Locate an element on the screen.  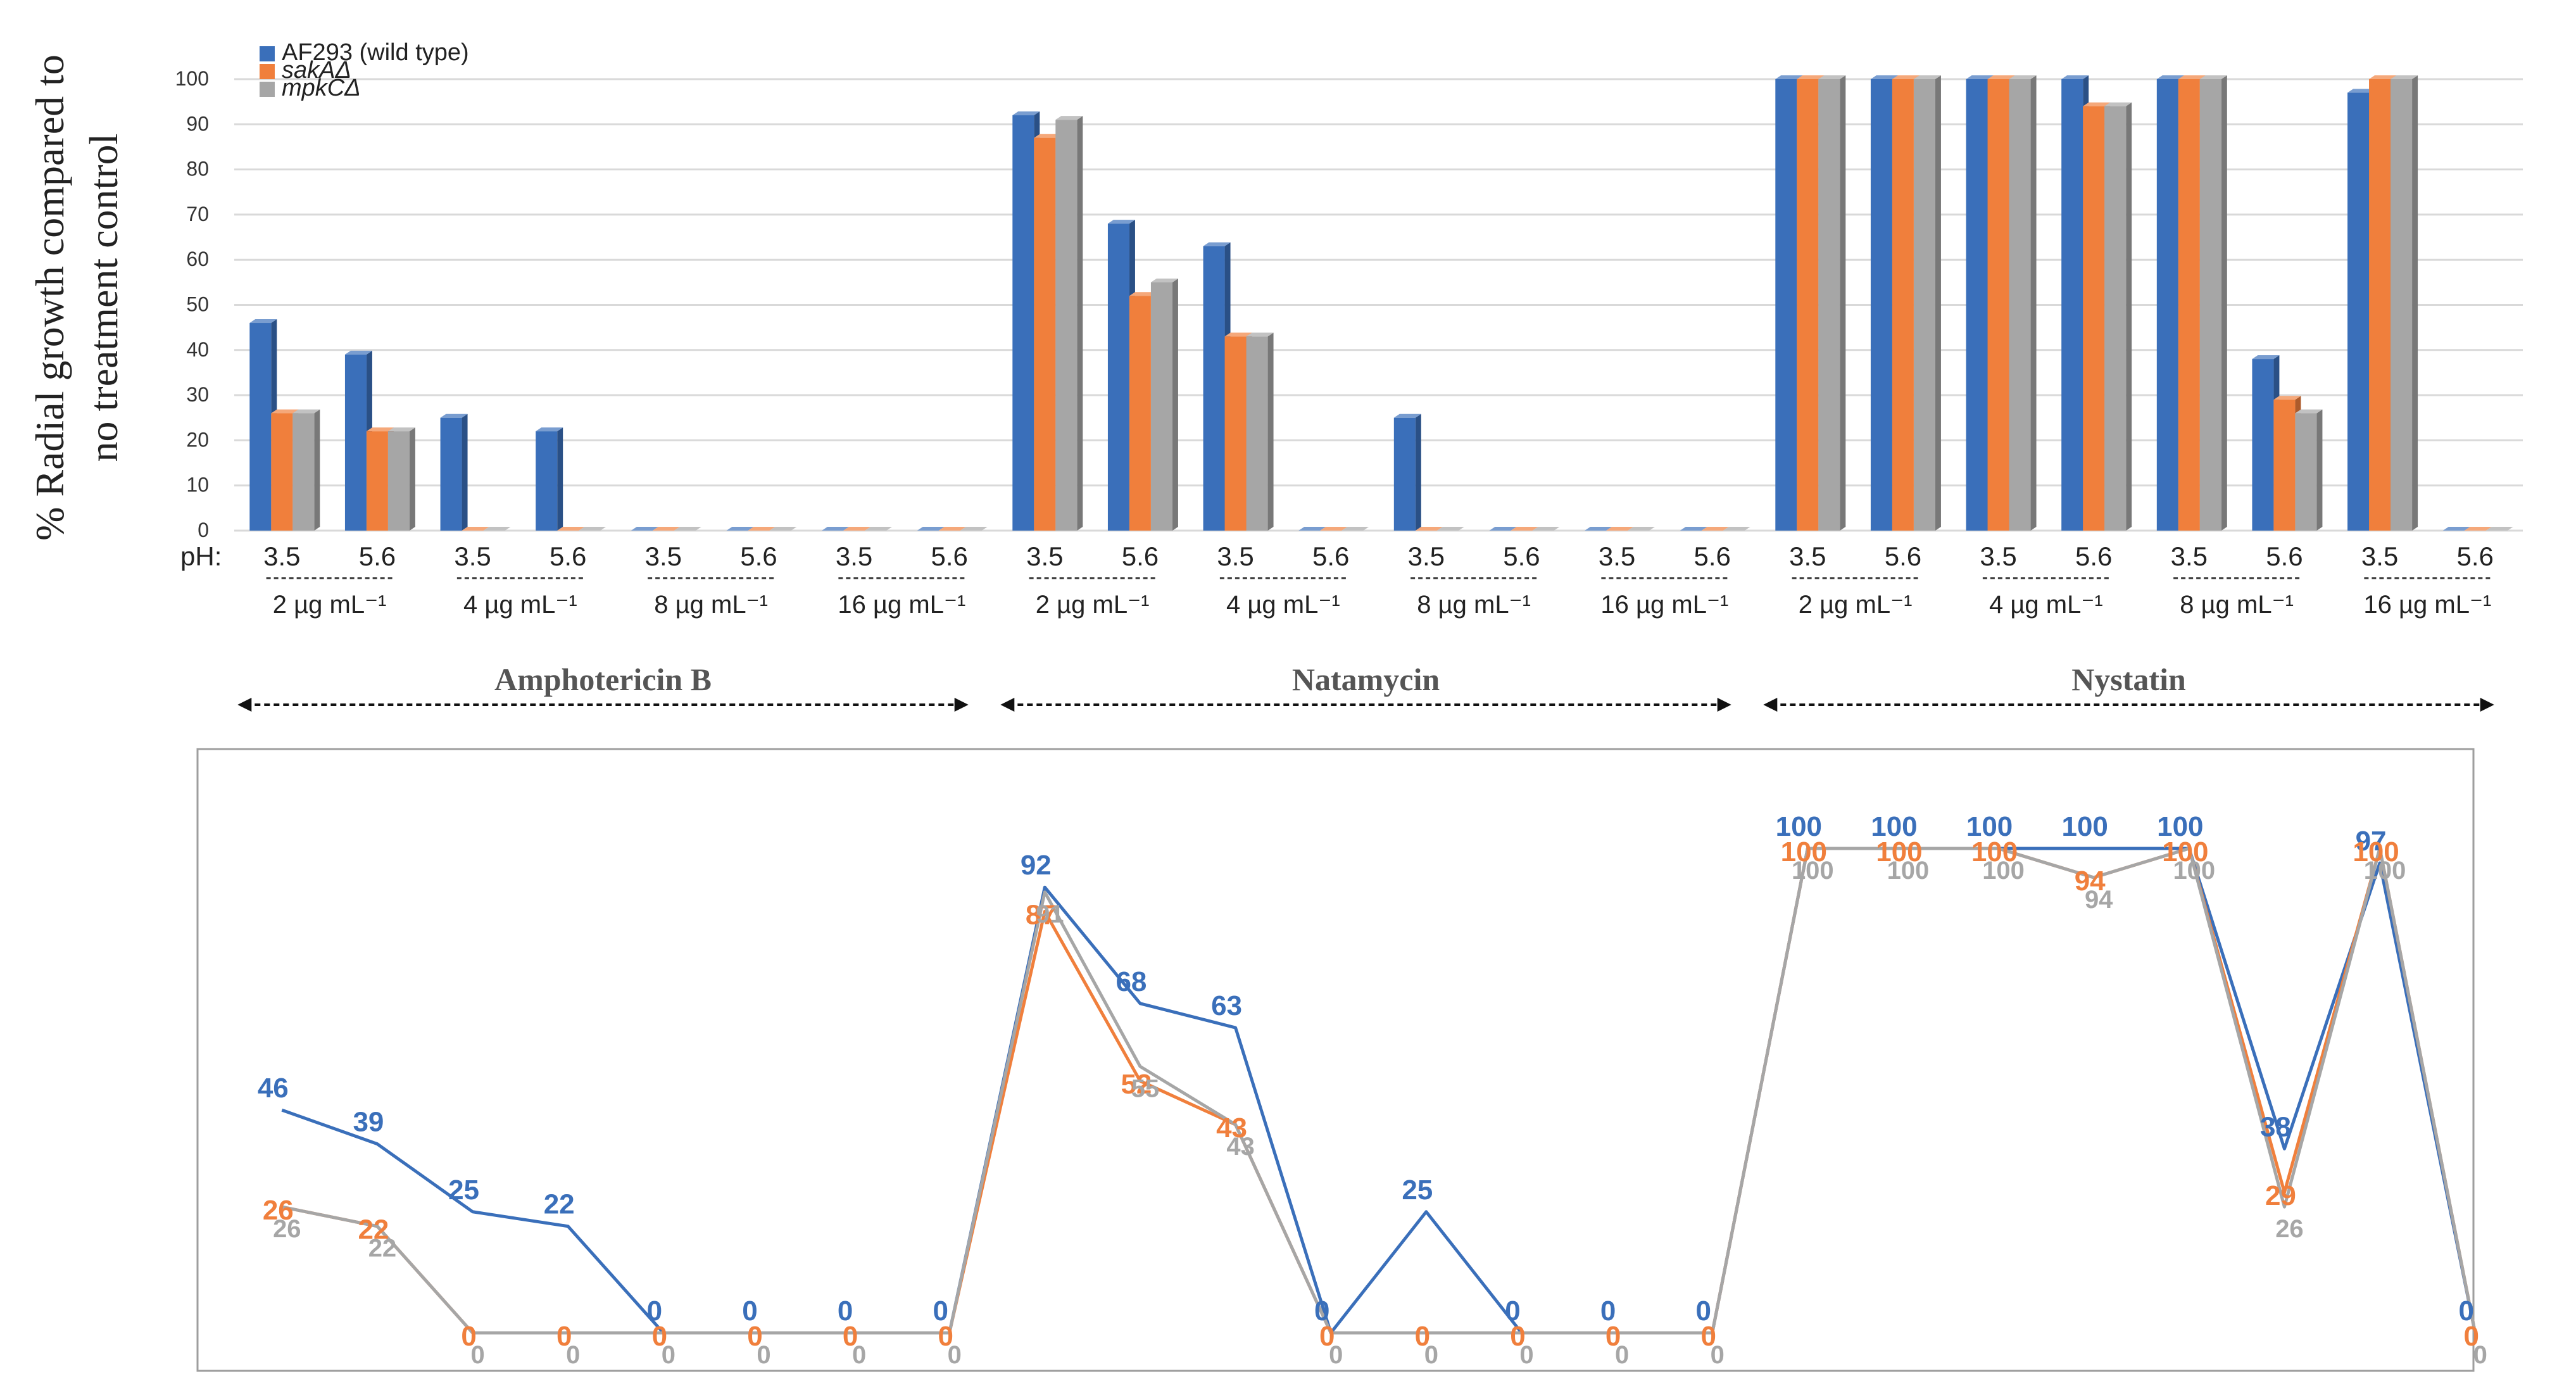
data-label: 91 is located at coordinates (1050, 914).